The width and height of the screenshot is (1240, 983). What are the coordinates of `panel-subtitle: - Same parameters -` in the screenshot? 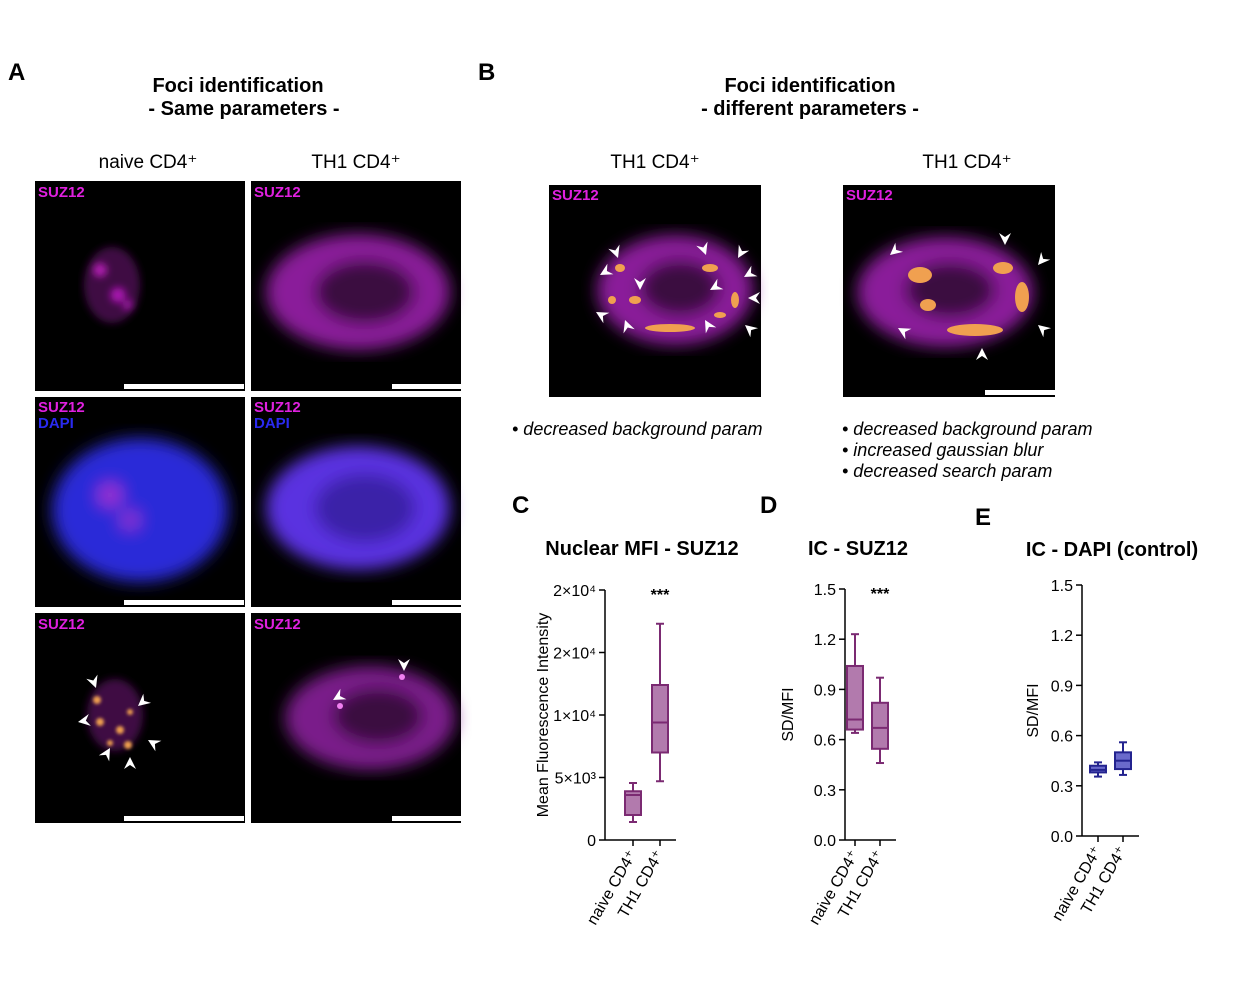 It's located at (243, 109).